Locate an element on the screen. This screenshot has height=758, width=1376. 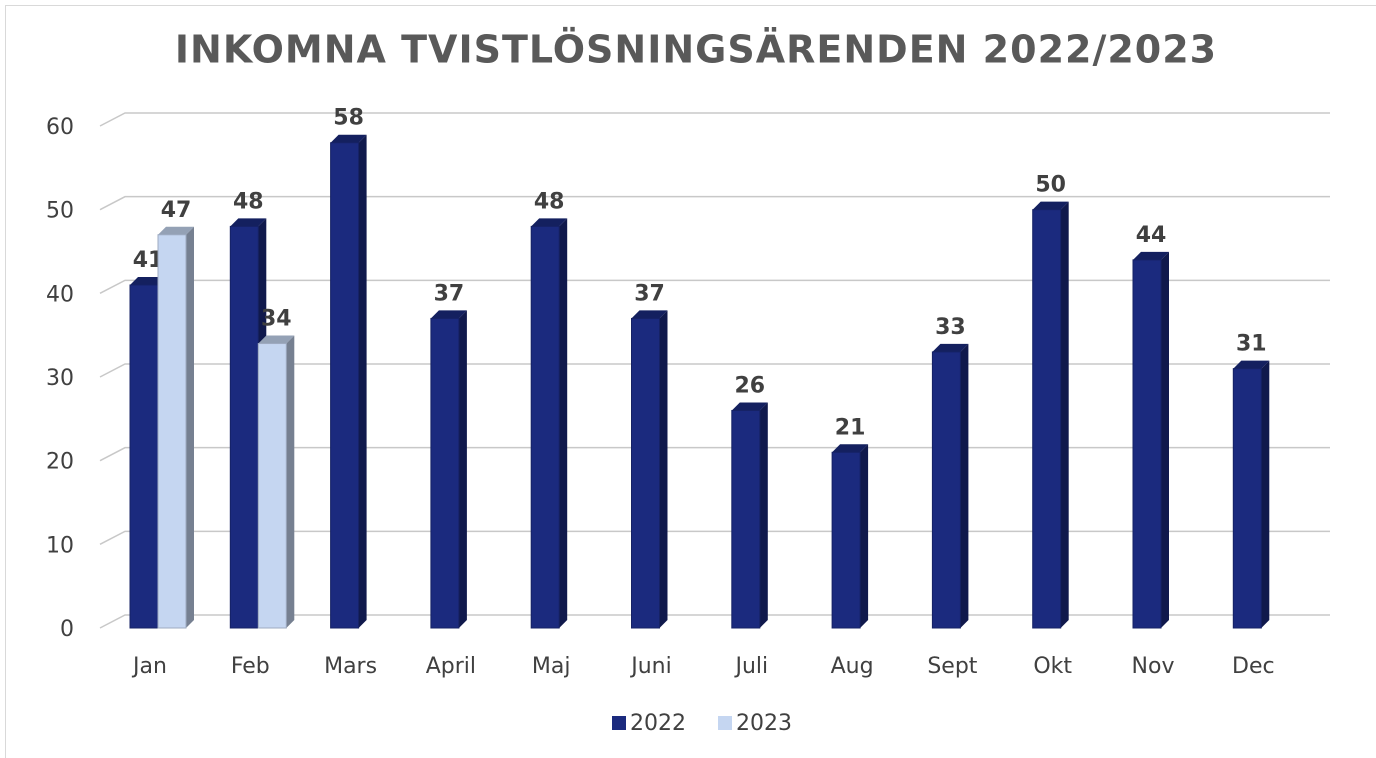
data-label: 26 is located at coordinates (749, 385).